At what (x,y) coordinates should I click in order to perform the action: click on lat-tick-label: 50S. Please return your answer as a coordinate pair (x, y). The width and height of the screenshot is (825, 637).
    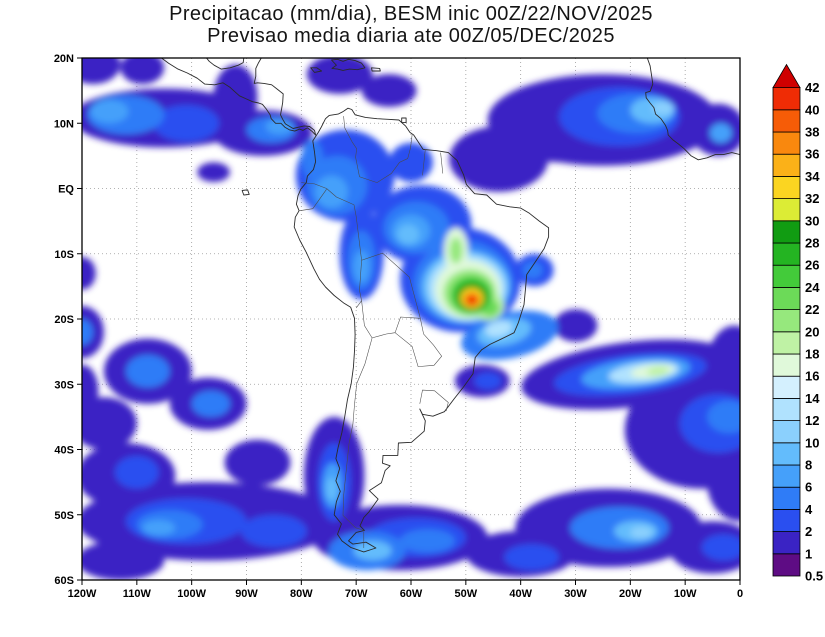
    Looking at the image, I should click on (64, 516).